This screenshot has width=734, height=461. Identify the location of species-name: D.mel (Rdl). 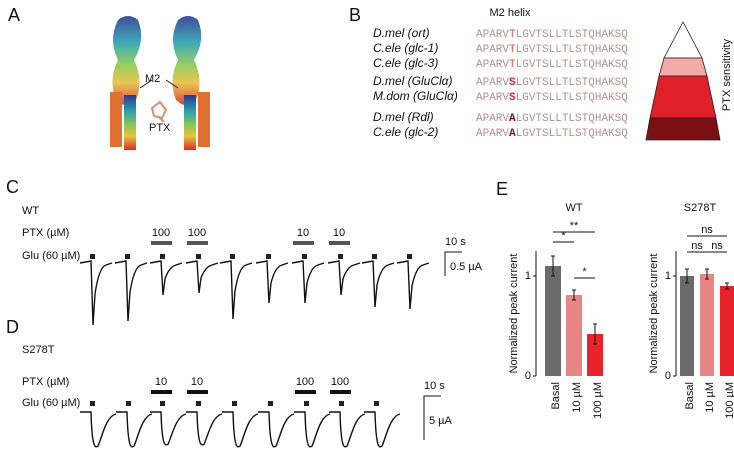
(403, 117).